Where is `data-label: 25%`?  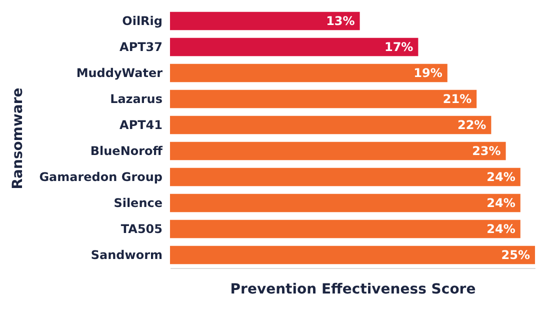
data-label: 25% is located at coordinates (515, 255).